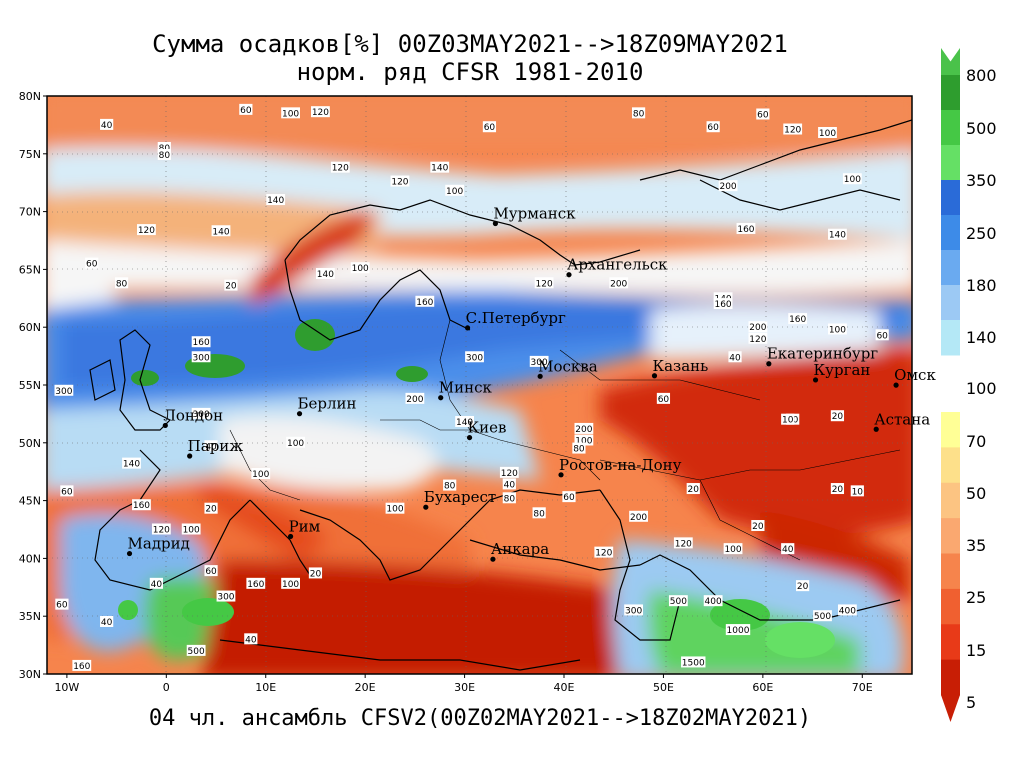 The height and width of the screenshot is (768, 1024). I want to click on contour-label: 1500, so click(693, 663).